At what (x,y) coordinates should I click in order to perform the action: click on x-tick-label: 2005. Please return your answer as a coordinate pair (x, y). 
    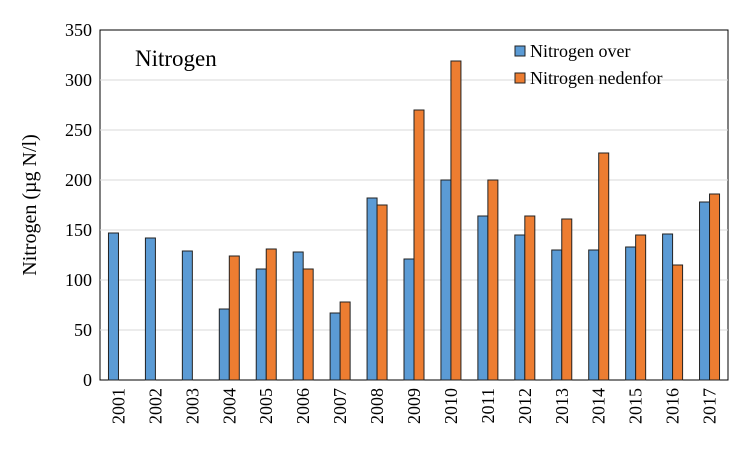
    Looking at the image, I should click on (266, 406).